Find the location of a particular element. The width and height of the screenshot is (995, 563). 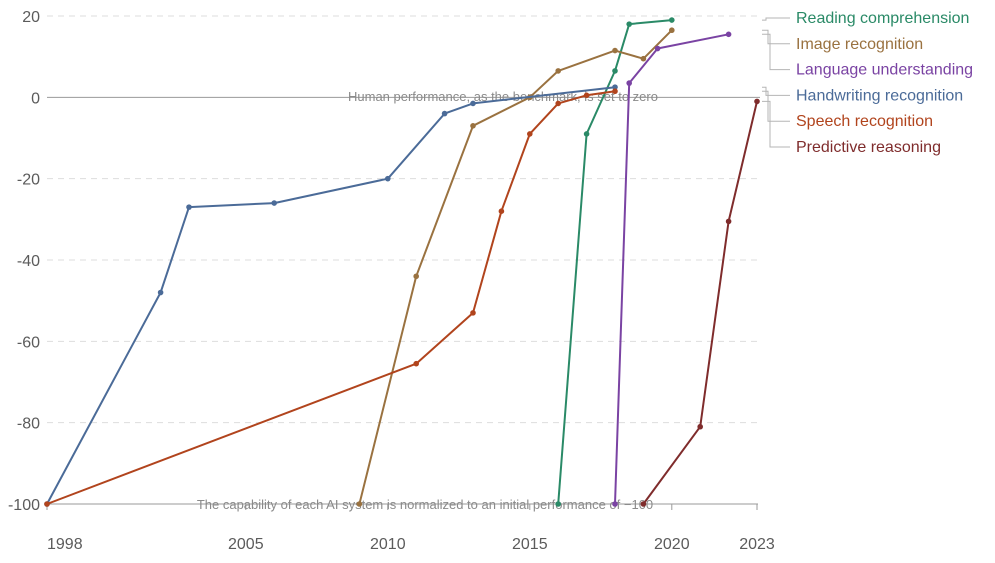

legend-label-handwriting-recognition: Handwriting recognition is located at coordinates (879, 95).